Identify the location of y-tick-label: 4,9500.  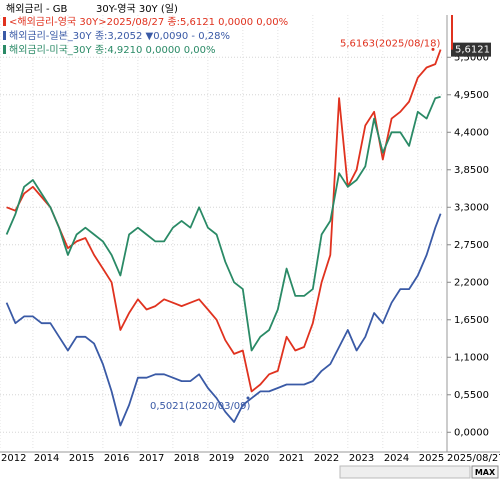
(471, 95).